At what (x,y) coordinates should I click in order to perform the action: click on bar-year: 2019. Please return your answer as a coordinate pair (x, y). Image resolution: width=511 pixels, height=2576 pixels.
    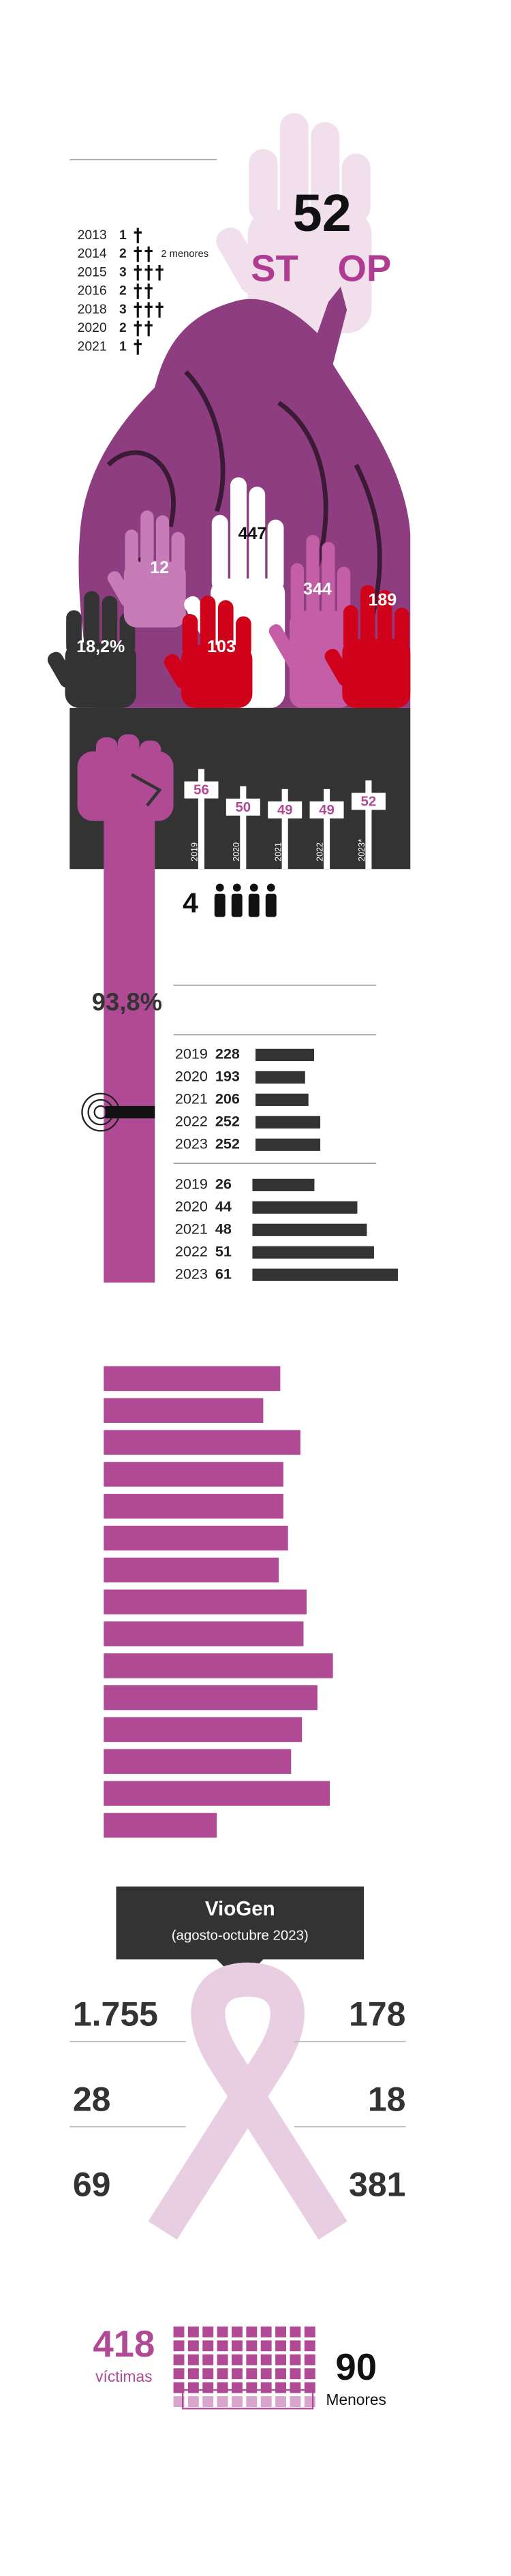
    Looking at the image, I should click on (191, 1184).